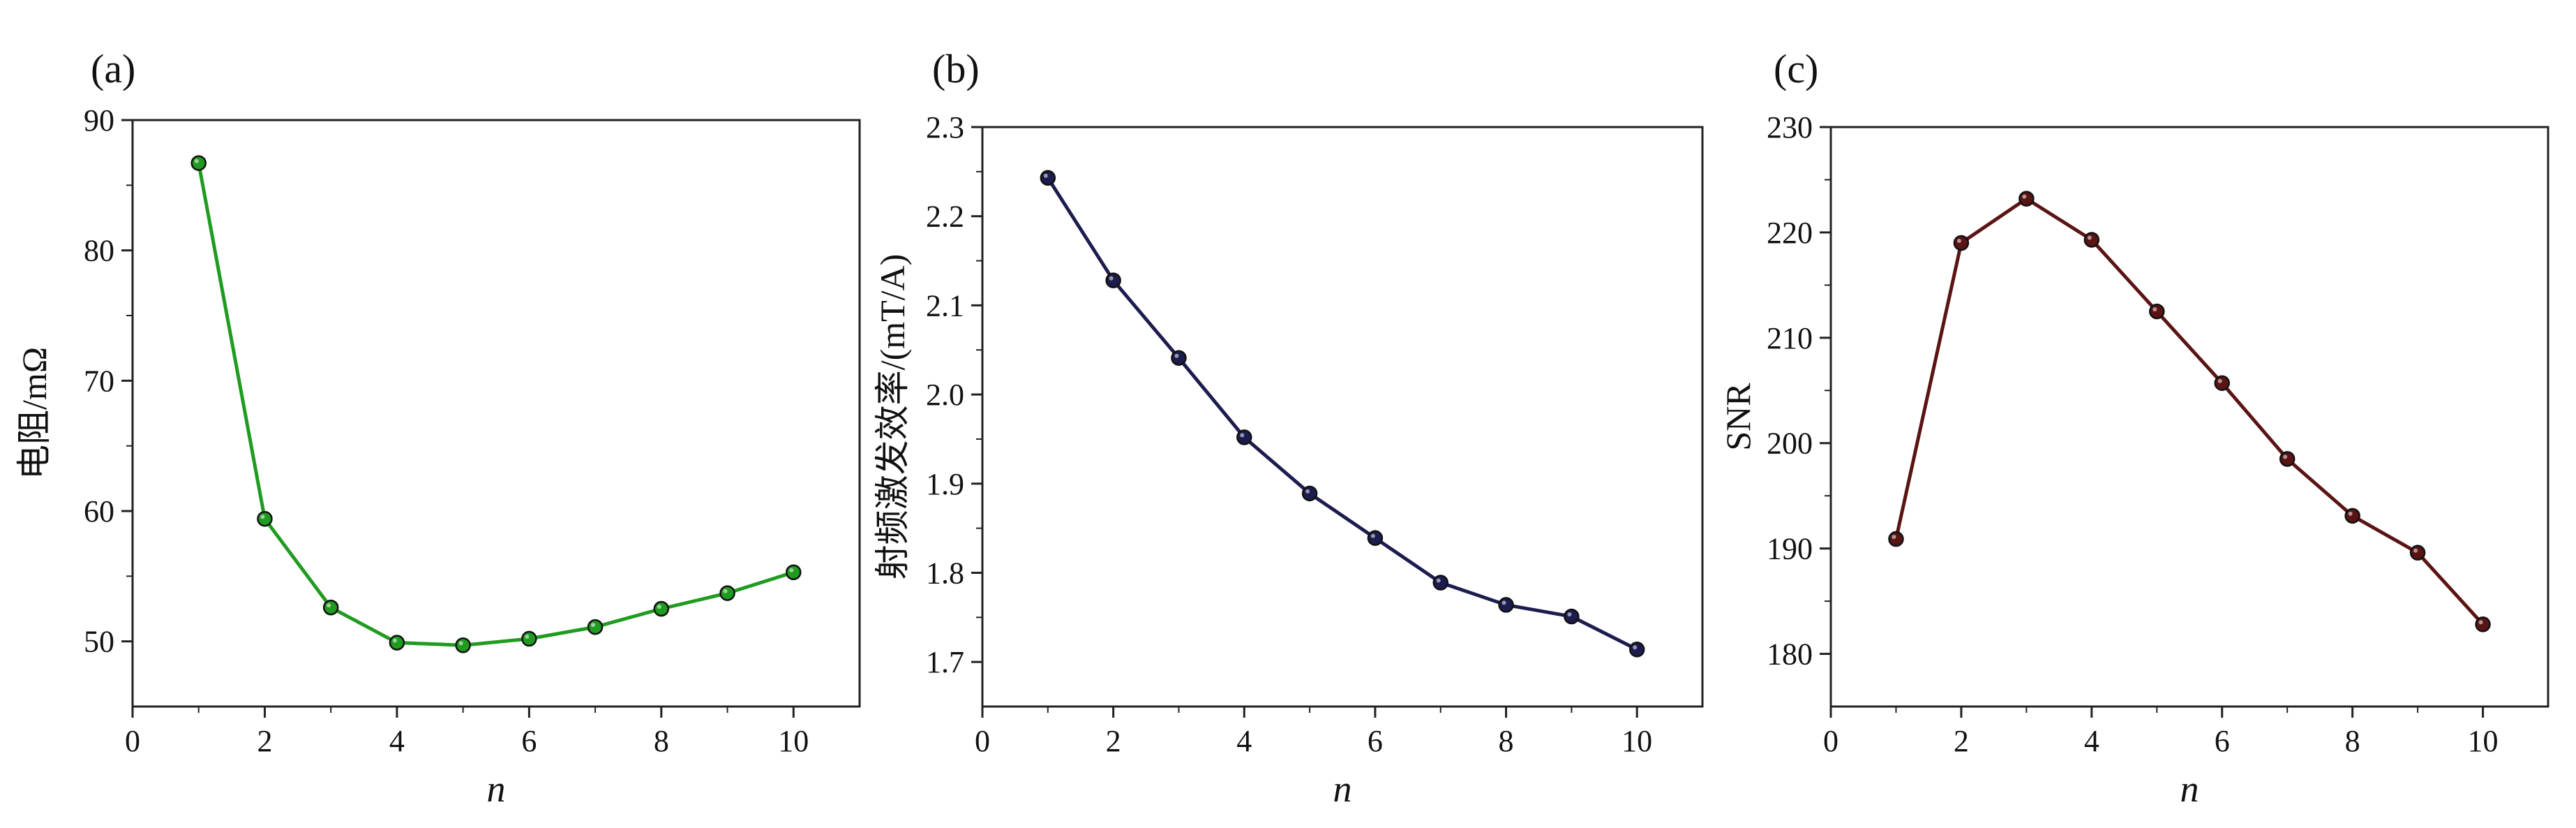 The width and height of the screenshot is (2576, 828). I want to click on panel-label: (c), so click(1796, 68).